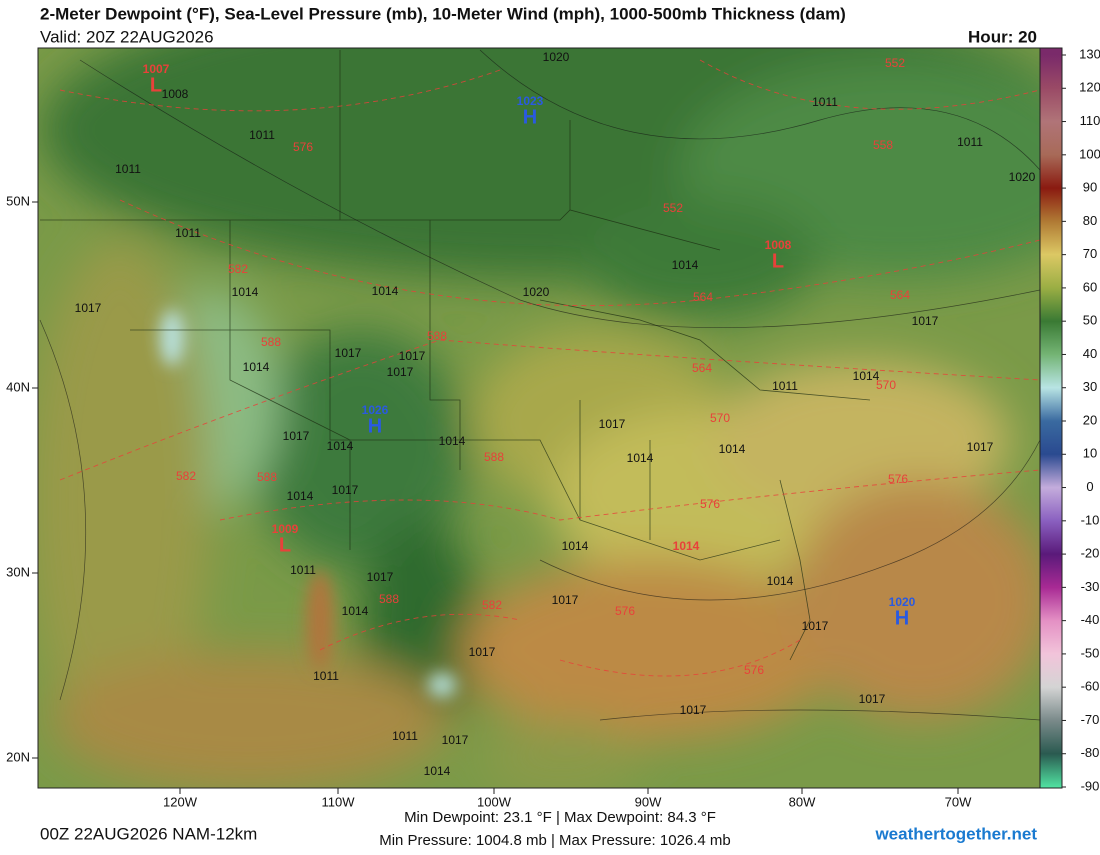 The width and height of the screenshot is (1100, 855). What do you see at coordinates (175, 94) in the screenshot?
I see `isobar-label: 1008` at bounding box center [175, 94].